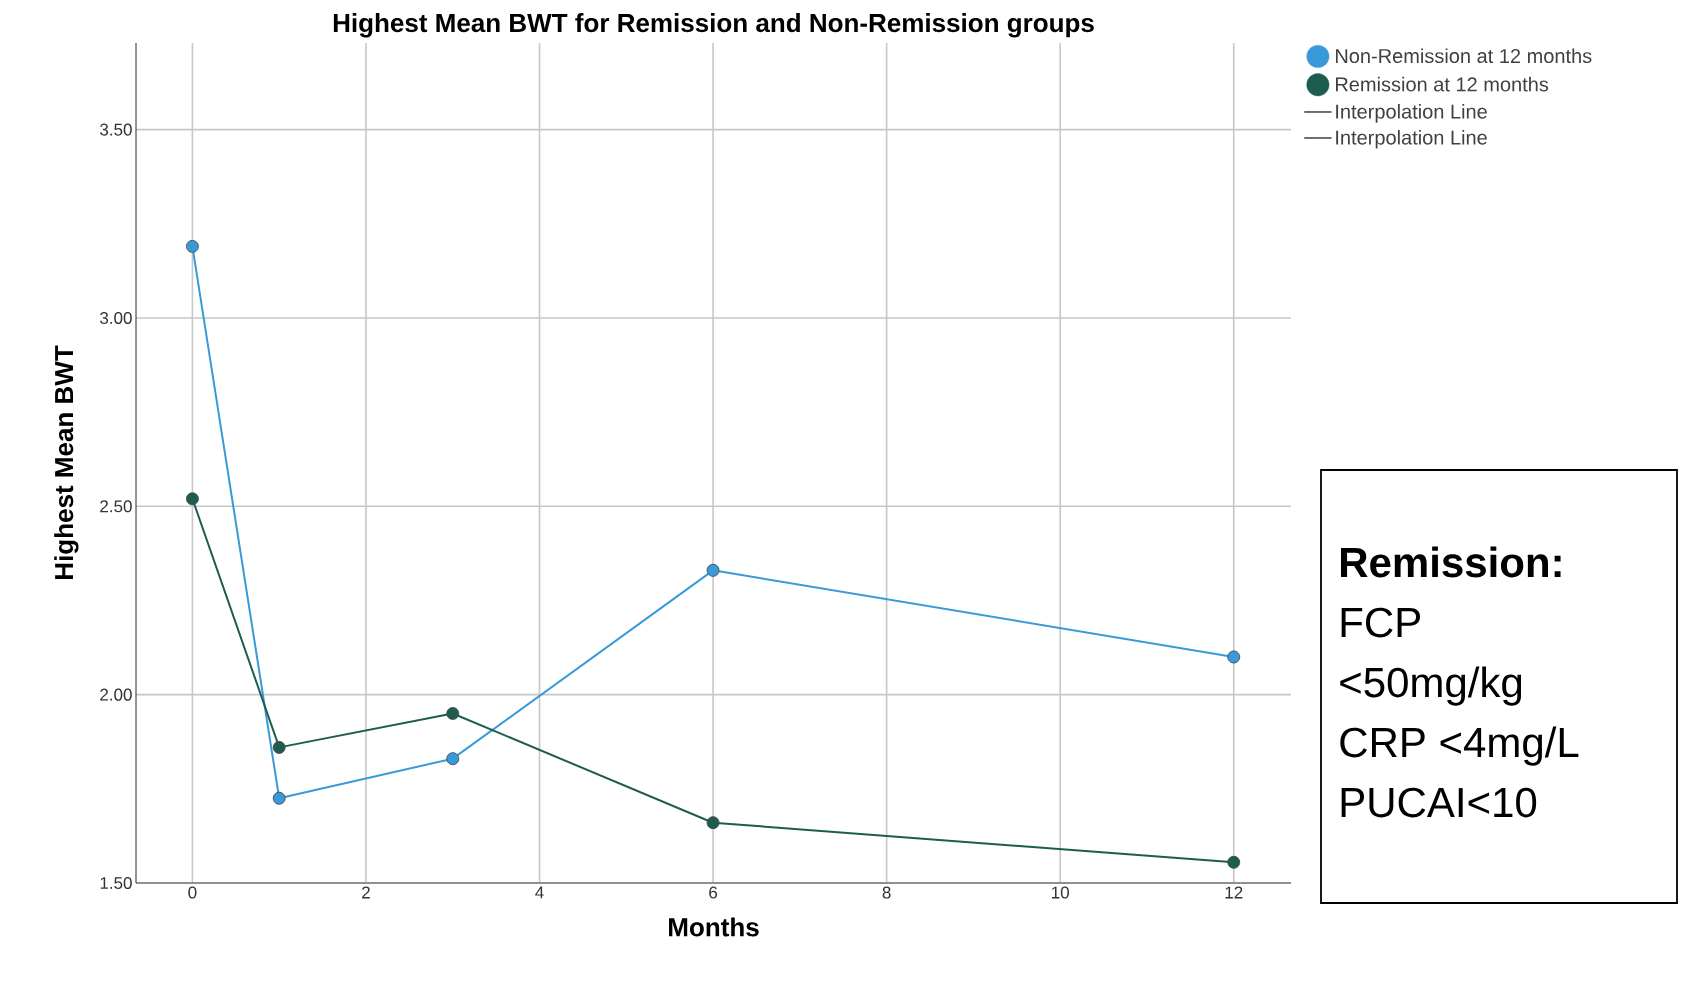 The width and height of the screenshot is (1701, 984). What do you see at coordinates (1060, 892) in the screenshot?
I see `x-tick-label: 10` at bounding box center [1060, 892].